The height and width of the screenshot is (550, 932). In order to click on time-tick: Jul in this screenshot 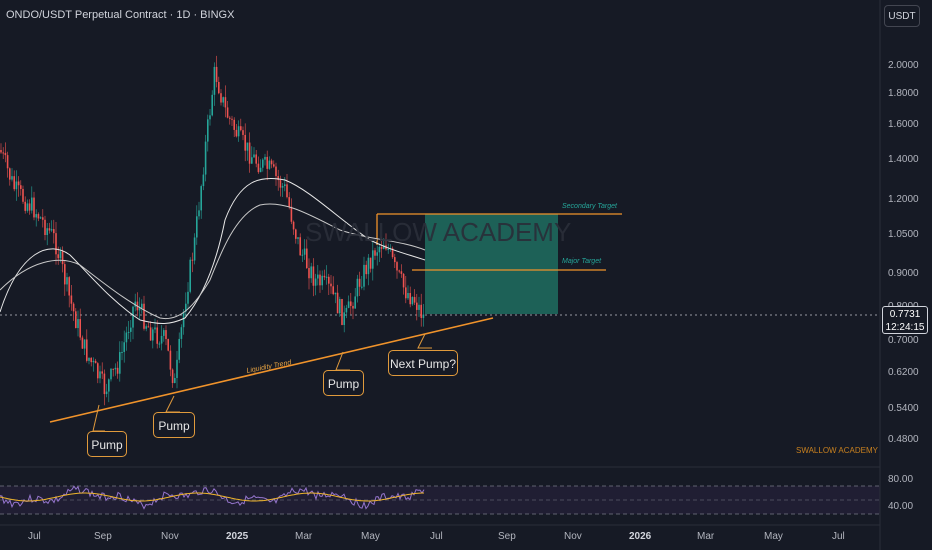, I will do `click(34, 536)`.